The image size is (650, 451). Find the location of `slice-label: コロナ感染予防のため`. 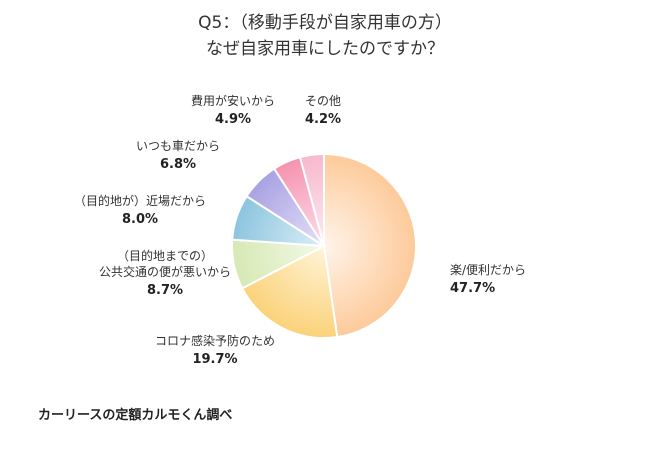

slice-label: コロナ感染予防のため is located at coordinates (215, 340).